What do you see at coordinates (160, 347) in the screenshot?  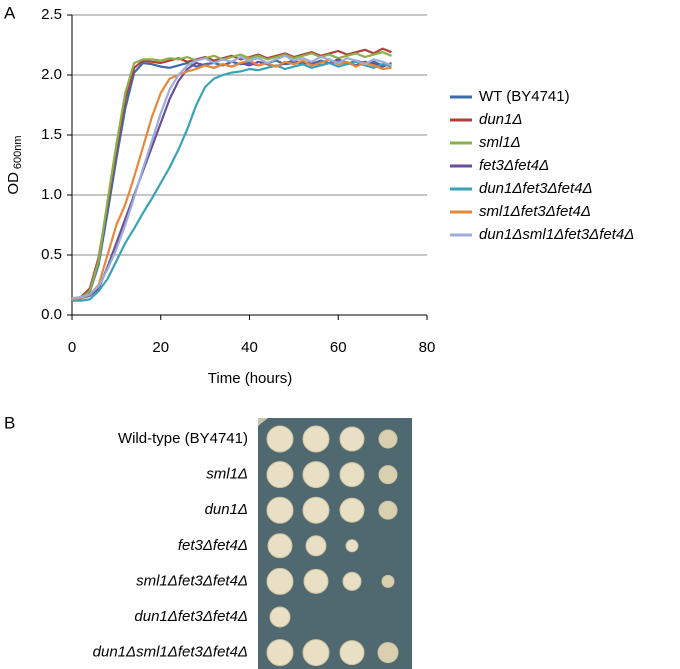 I see `x-tick-label: 20` at bounding box center [160, 347].